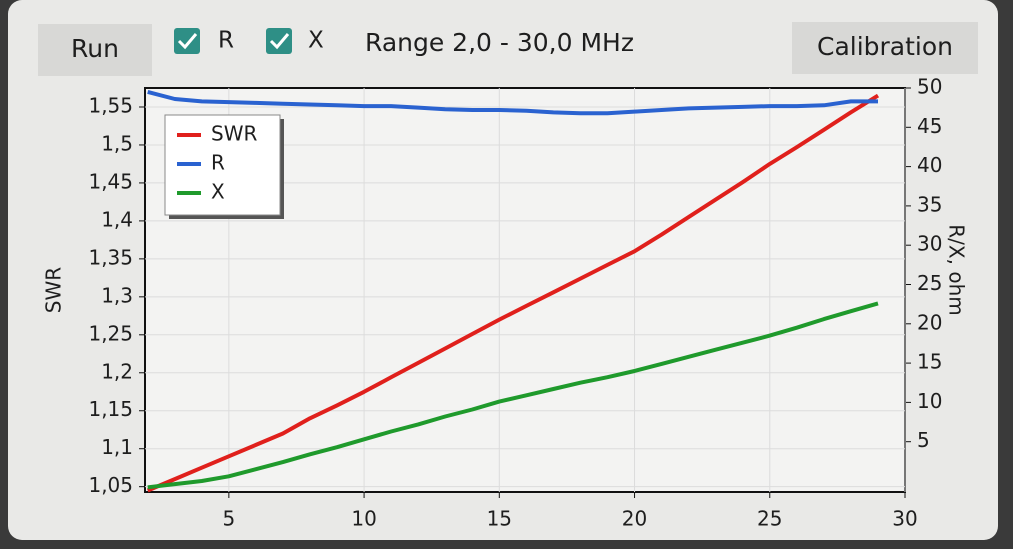 The image size is (1013, 549). I want to click on r-checkbox, so click(187, 41).